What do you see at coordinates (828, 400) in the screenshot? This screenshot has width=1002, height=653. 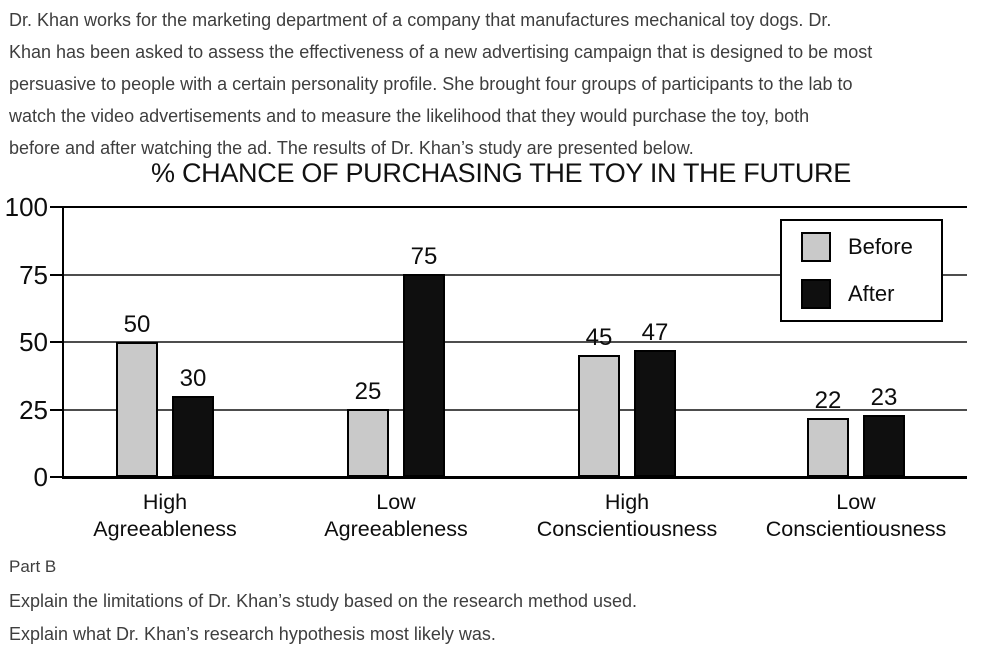 I see `before-value-label-4: 22` at bounding box center [828, 400].